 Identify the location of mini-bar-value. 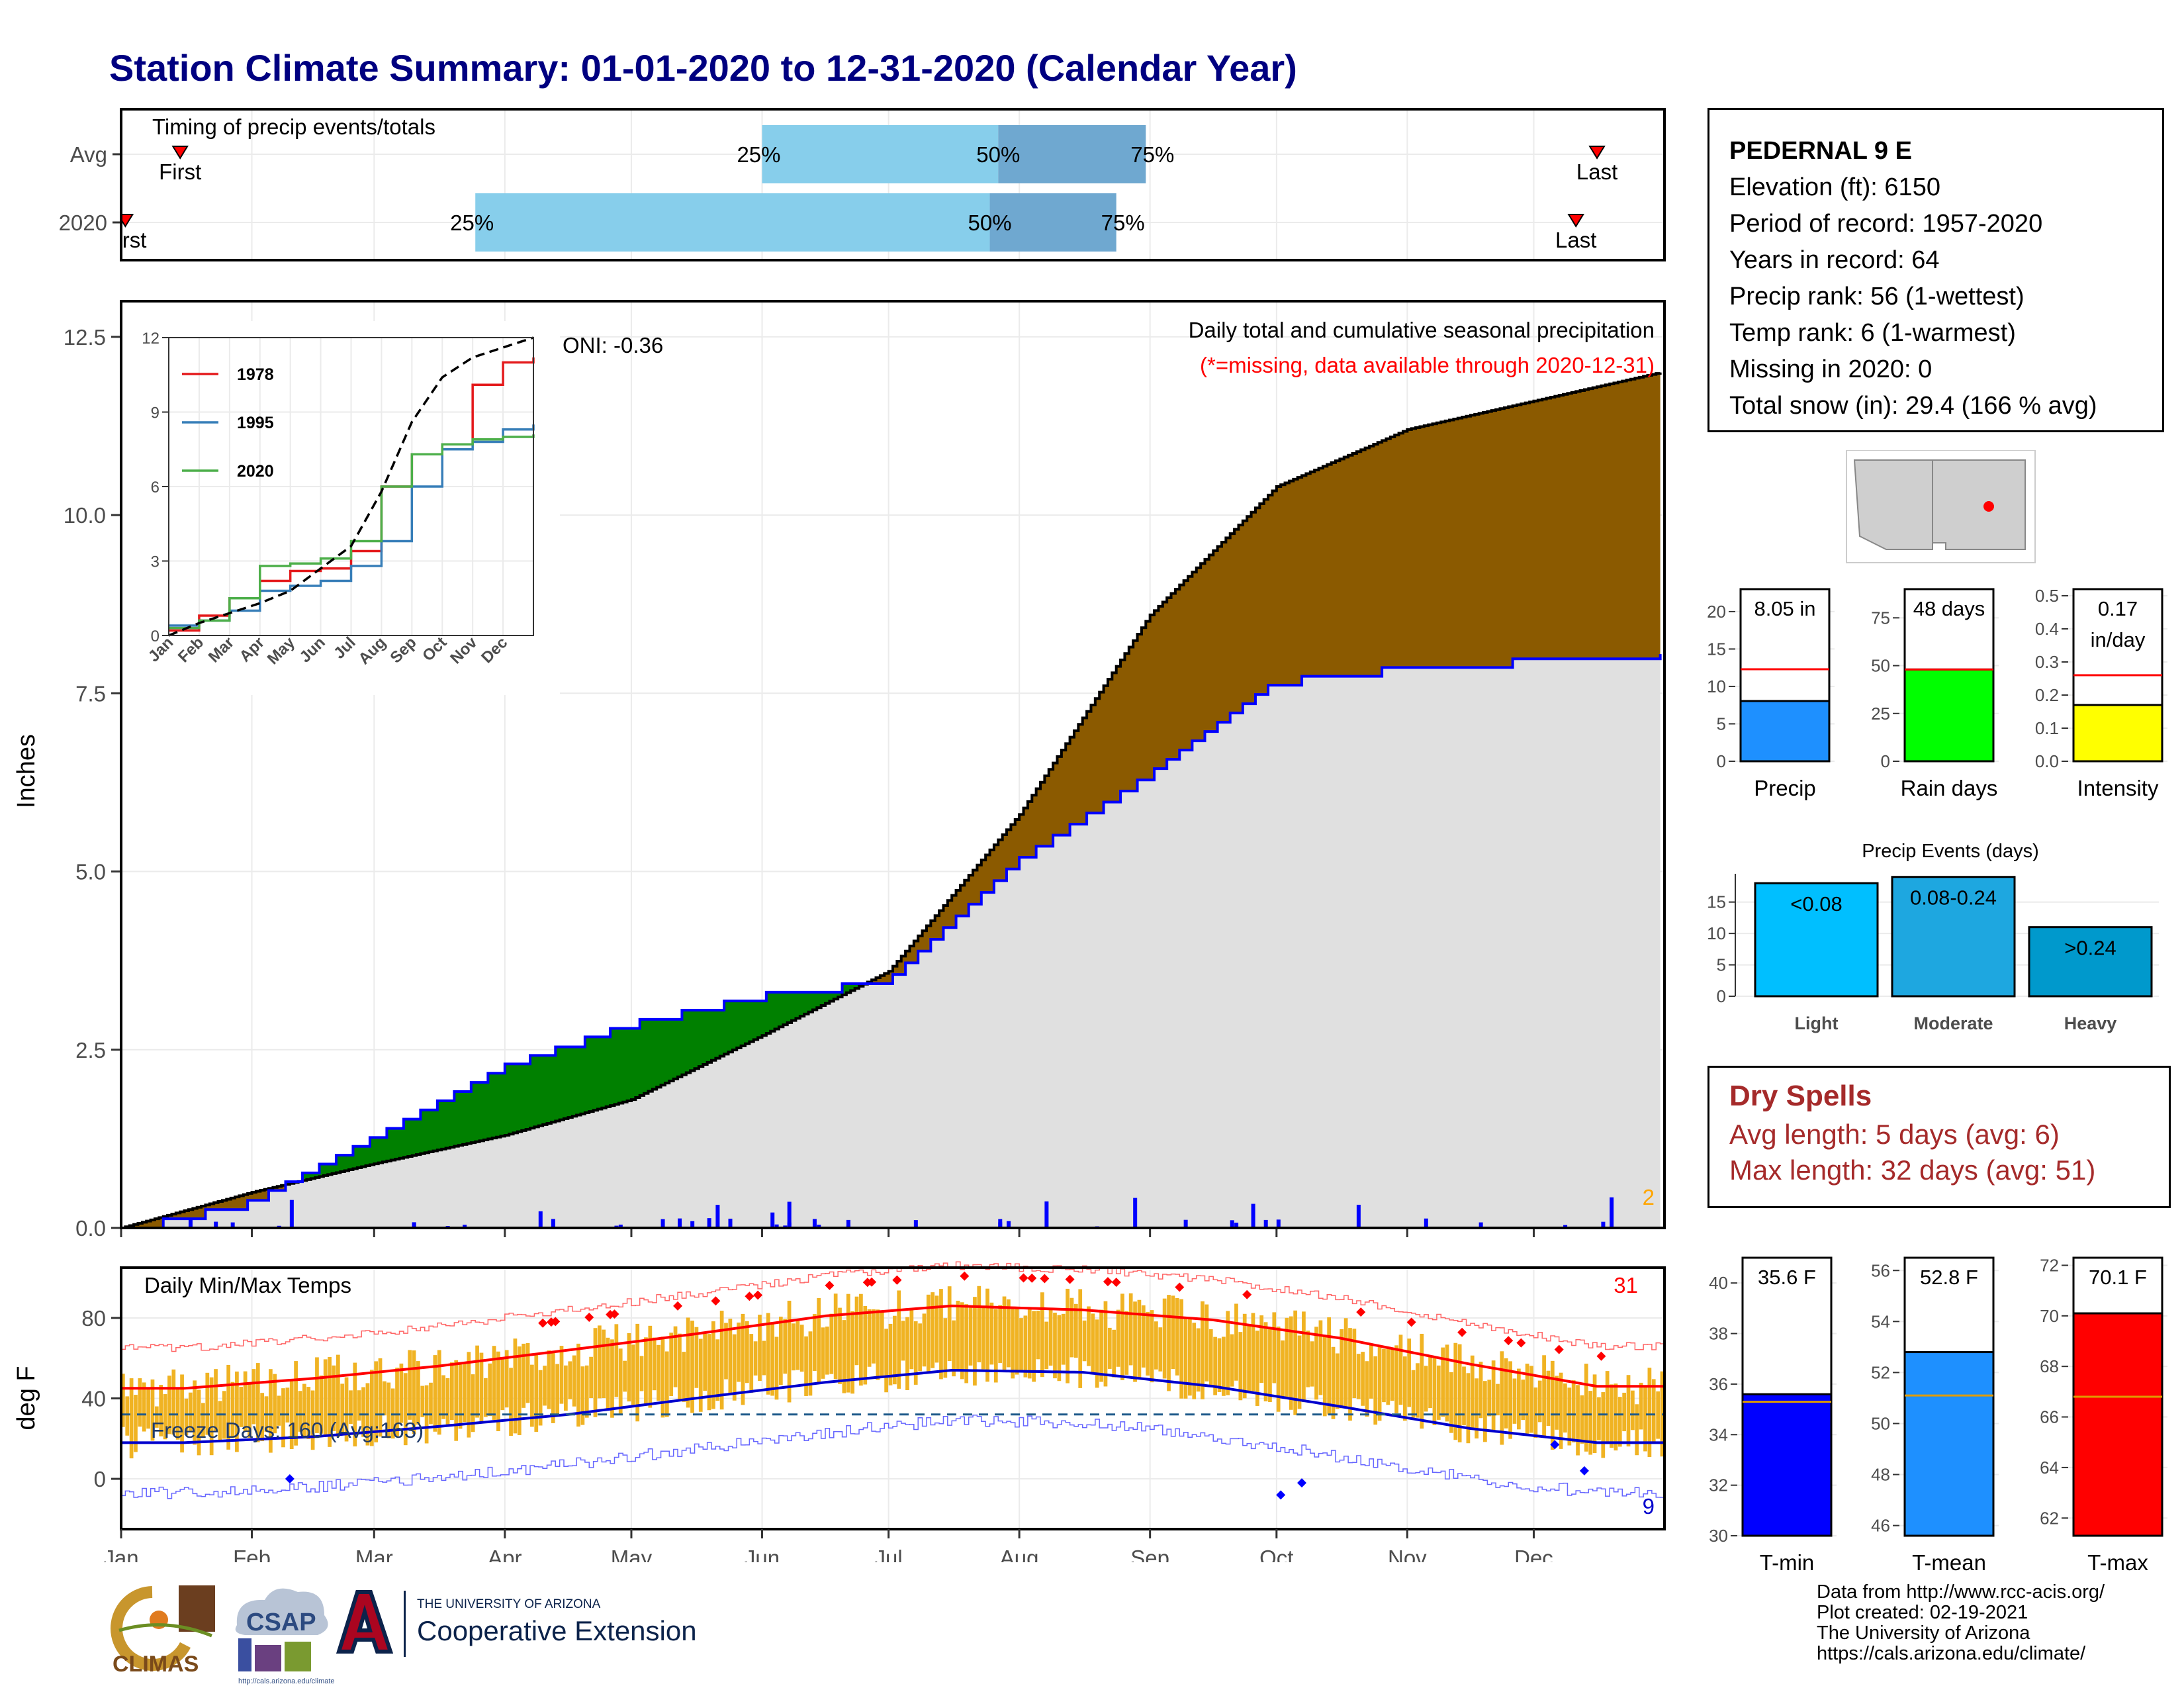
(2117, 1424).